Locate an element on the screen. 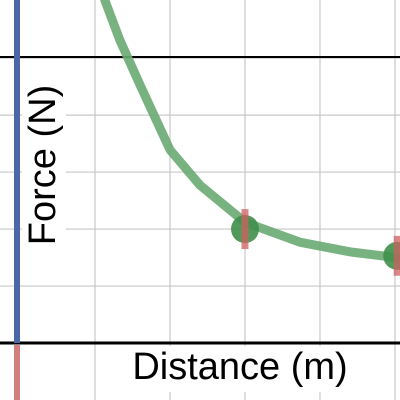 This screenshot has width=400, height=400. y-axis-label: Force (N) is located at coordinates (43, 165).